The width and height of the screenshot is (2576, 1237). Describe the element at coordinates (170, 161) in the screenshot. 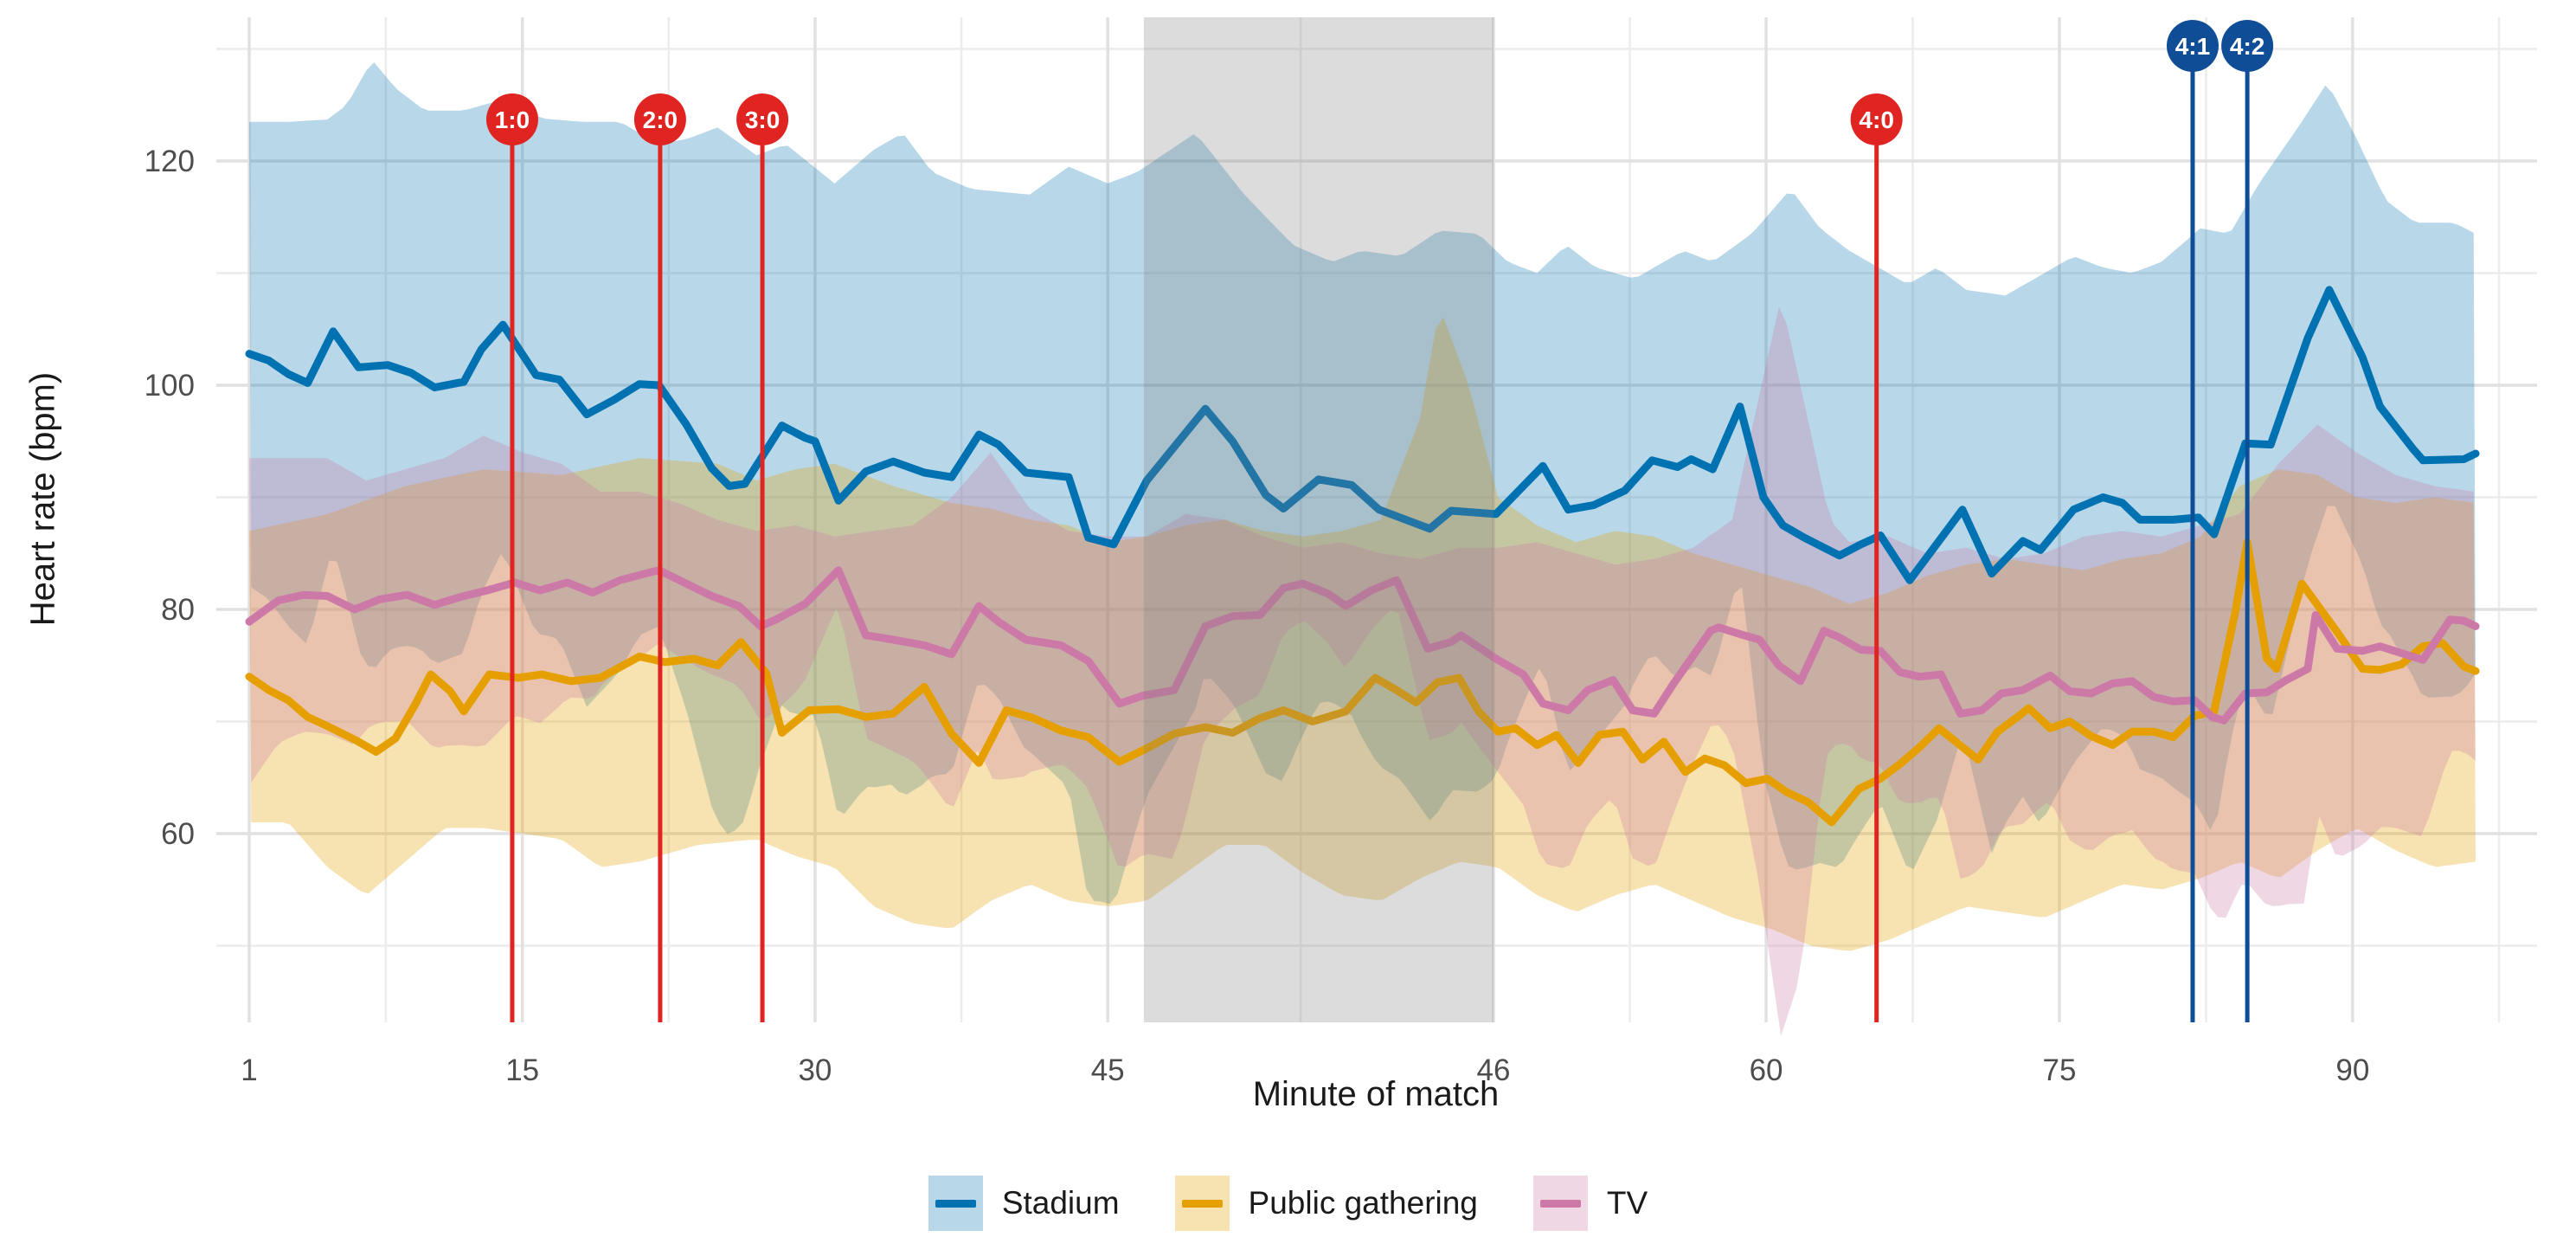

I see `y-tick-label-120: 120` at that location.